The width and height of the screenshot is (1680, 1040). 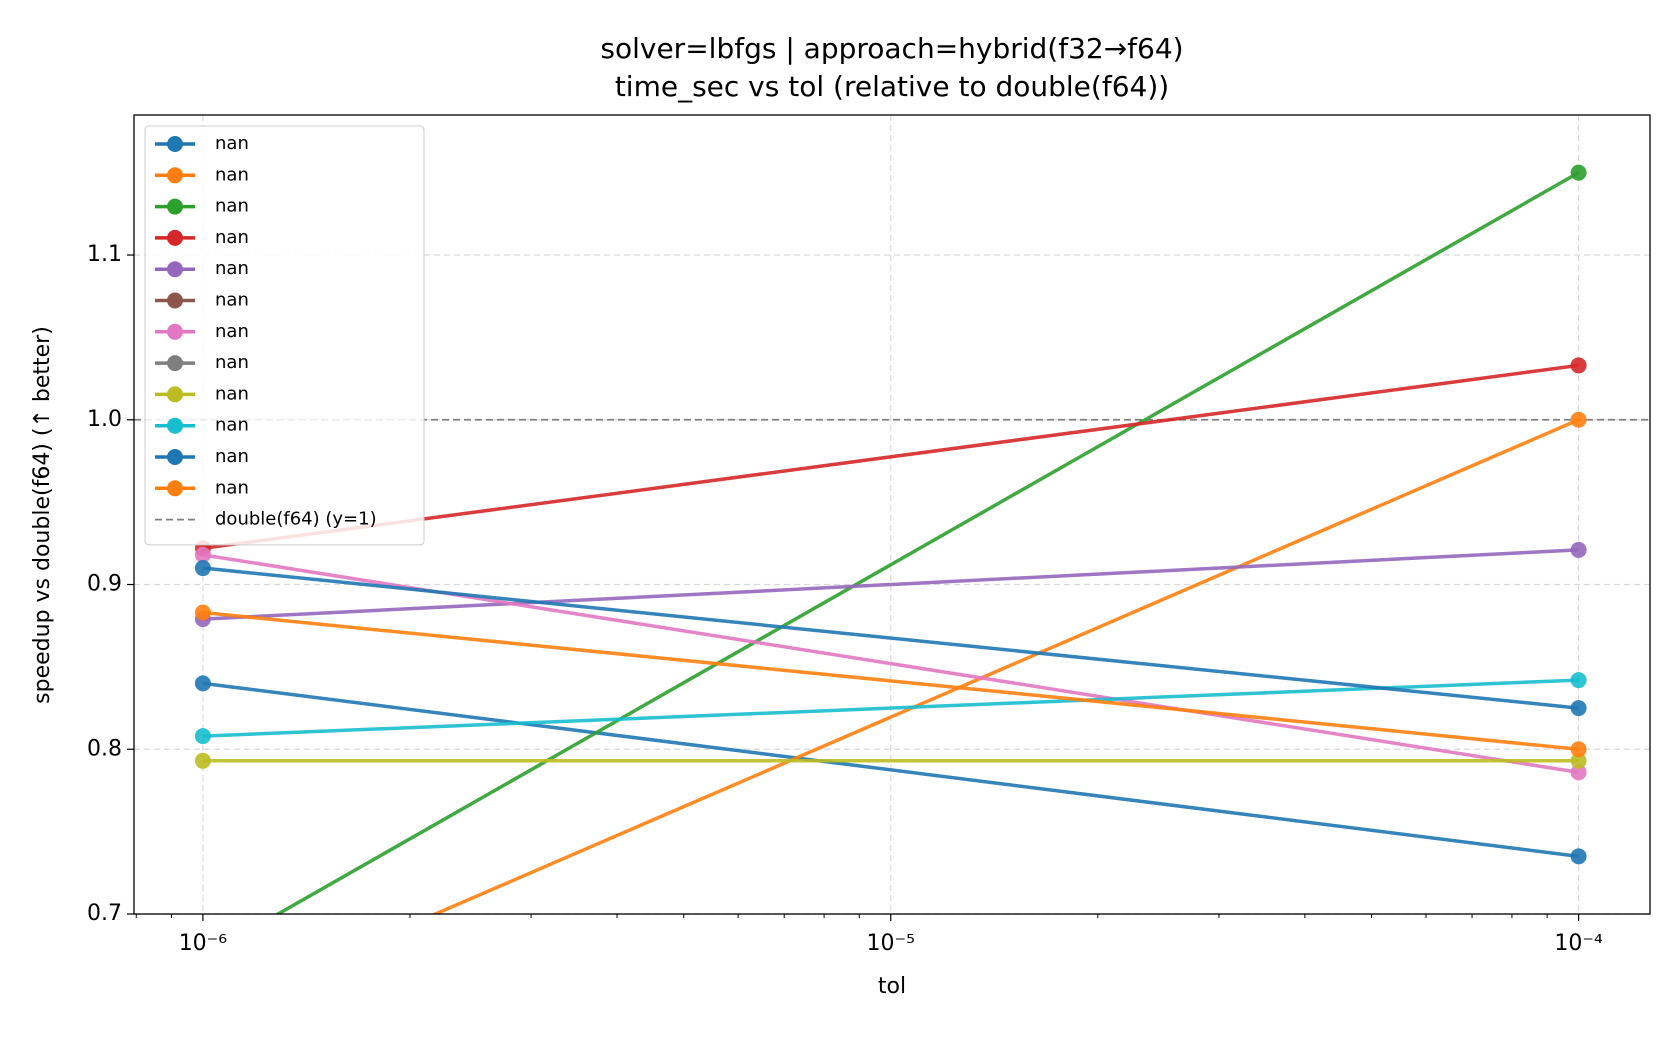 I want to click on chart-title: solver=lbfgs | approach=hybrid(f32→f64), so click(x=891, y=48).